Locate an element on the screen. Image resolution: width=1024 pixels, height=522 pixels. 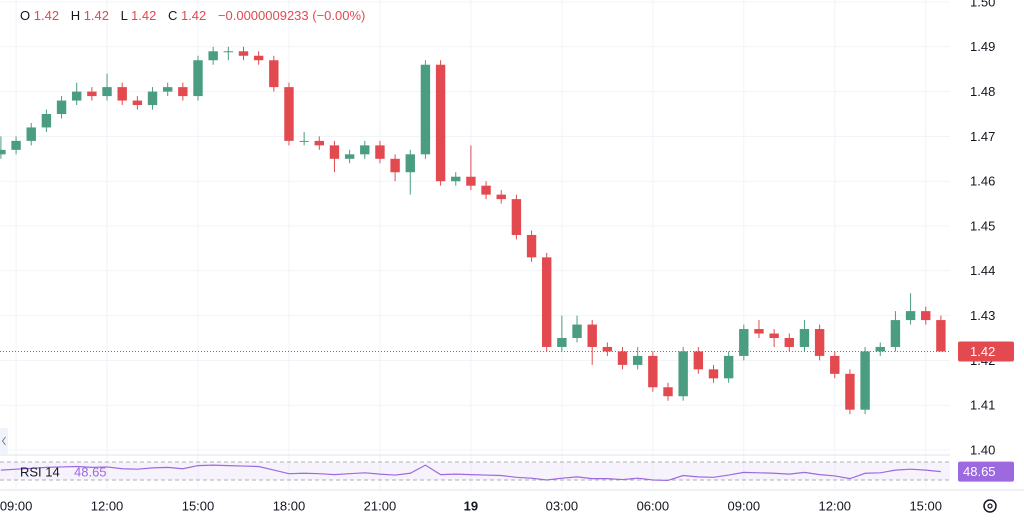
last-price-label: 1.42 is located at coordinates (982, 351).